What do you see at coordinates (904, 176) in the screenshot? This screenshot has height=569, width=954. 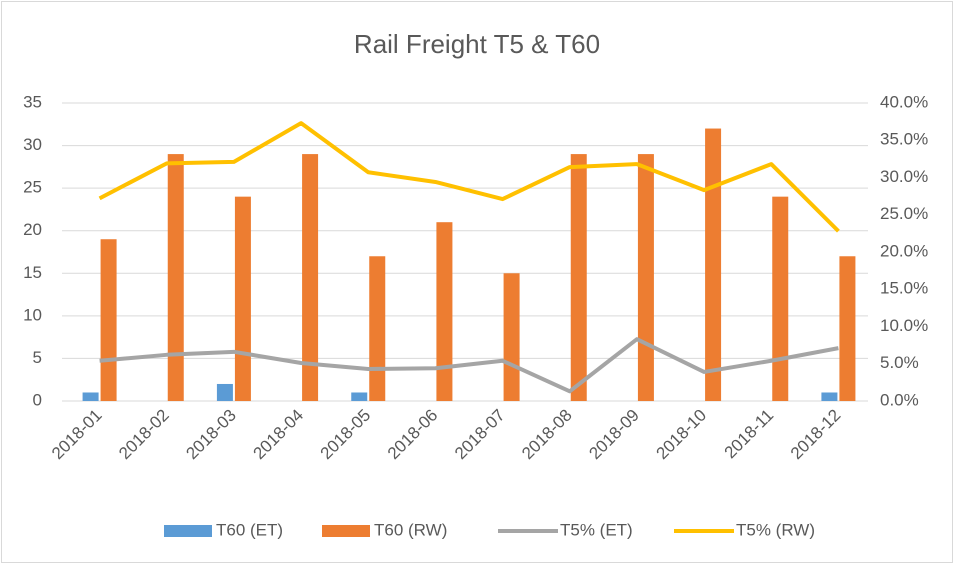 I see `y2-tick-label: 30.0%` at bounding box center [904, 176].